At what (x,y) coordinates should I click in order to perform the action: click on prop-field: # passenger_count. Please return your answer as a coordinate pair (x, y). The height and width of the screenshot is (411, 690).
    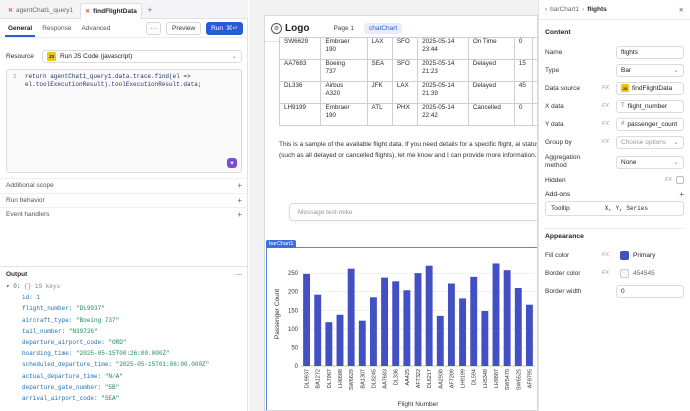
    Looking at the image, I should click on (650, 124).